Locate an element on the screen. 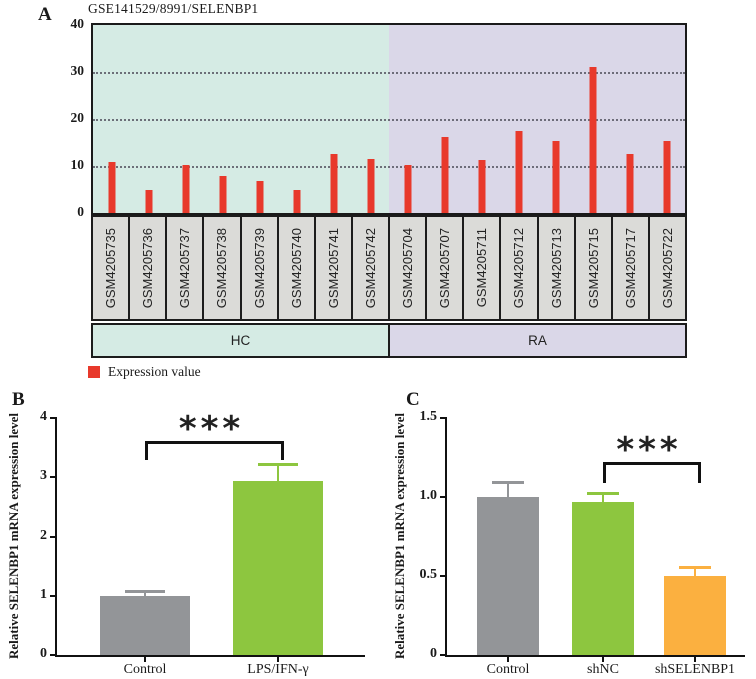 This screenshot has width=756, height=679. sample-label-box: GSM4205713 is located at coordinates (556, 268).